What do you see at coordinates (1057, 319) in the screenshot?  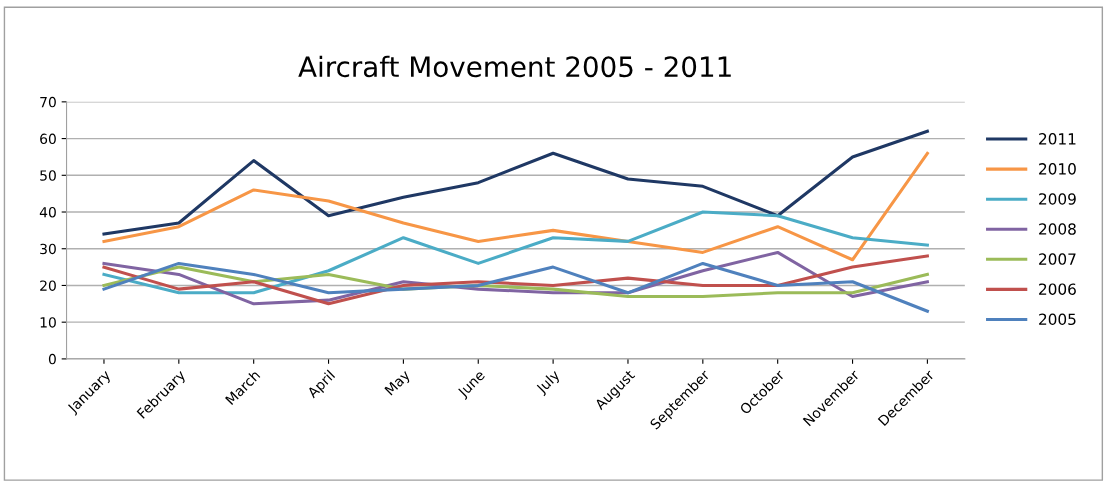 I see `legend-label: 2005` at bounding box center [1057, 319].